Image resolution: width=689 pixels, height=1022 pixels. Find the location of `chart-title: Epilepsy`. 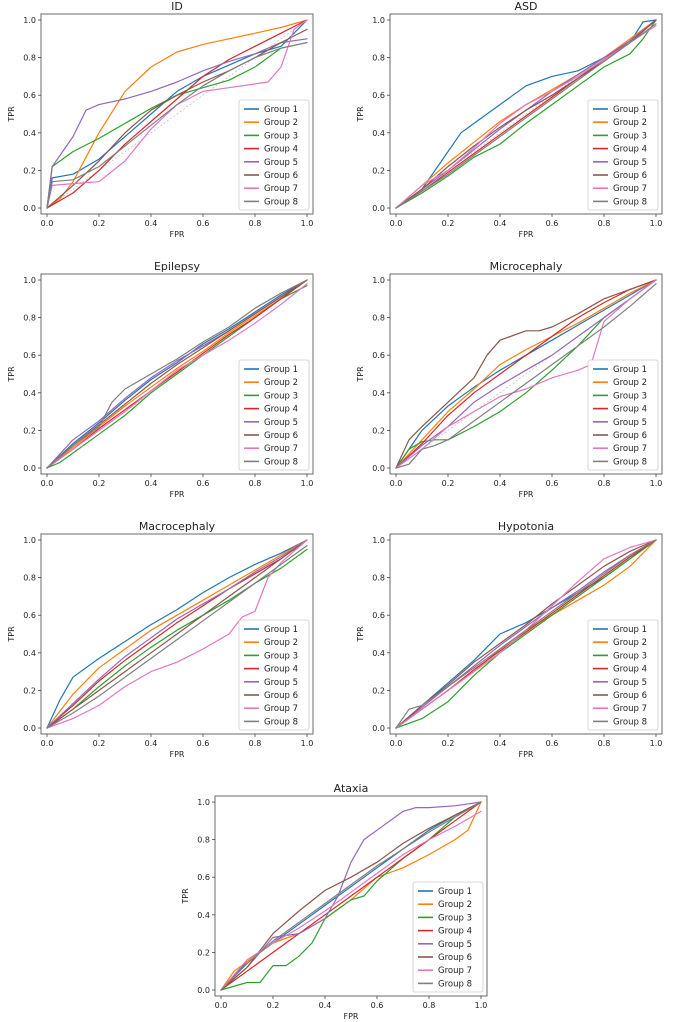

chart-title: Epilepsy is located at coordinates (177, 266).